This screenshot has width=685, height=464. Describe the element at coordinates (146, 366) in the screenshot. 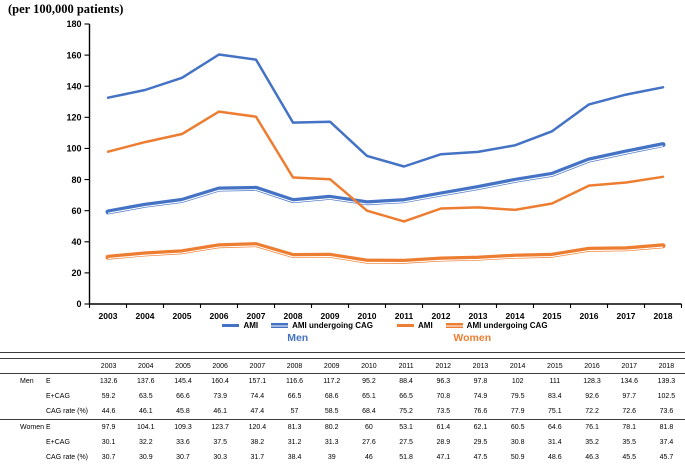

I see `year-header: 2004` at that location.